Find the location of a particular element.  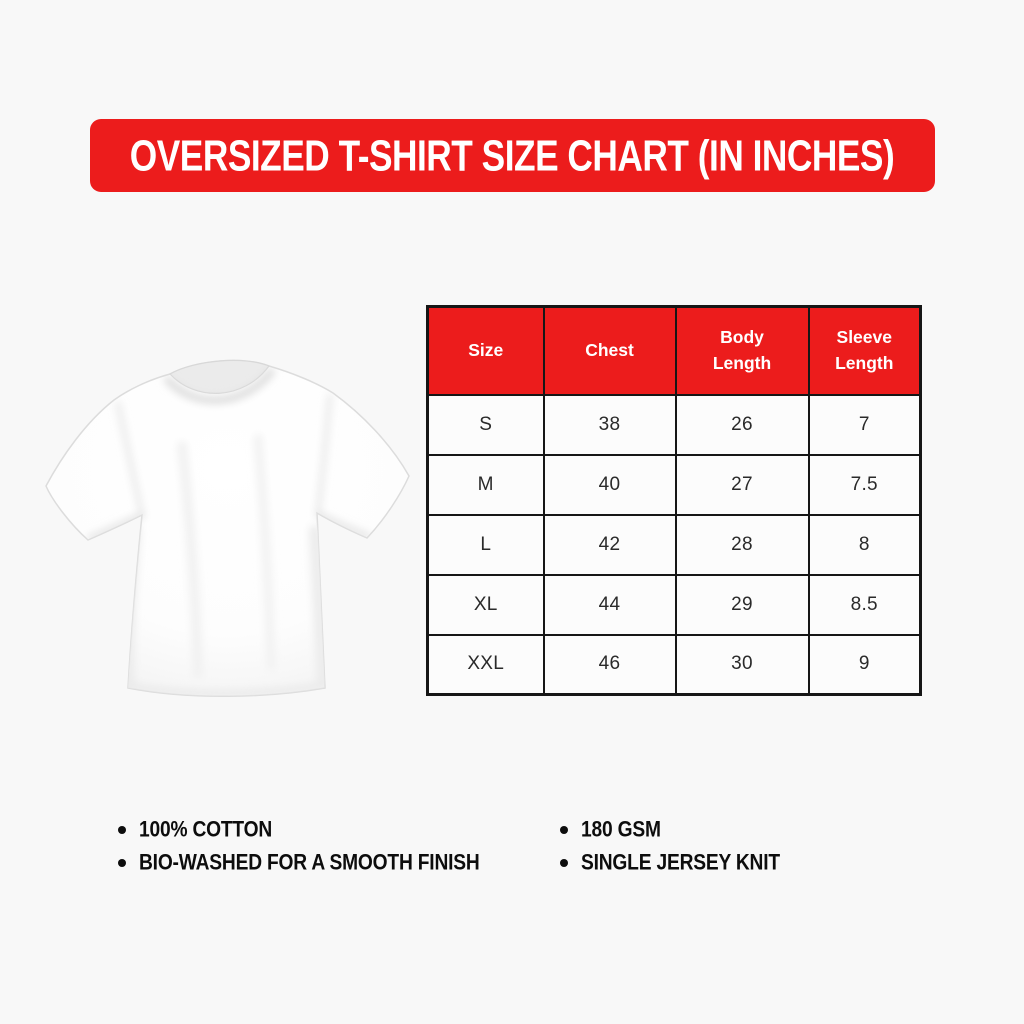

table-row-m: M 40 27 7.5 is located at coordinates (674, 484).